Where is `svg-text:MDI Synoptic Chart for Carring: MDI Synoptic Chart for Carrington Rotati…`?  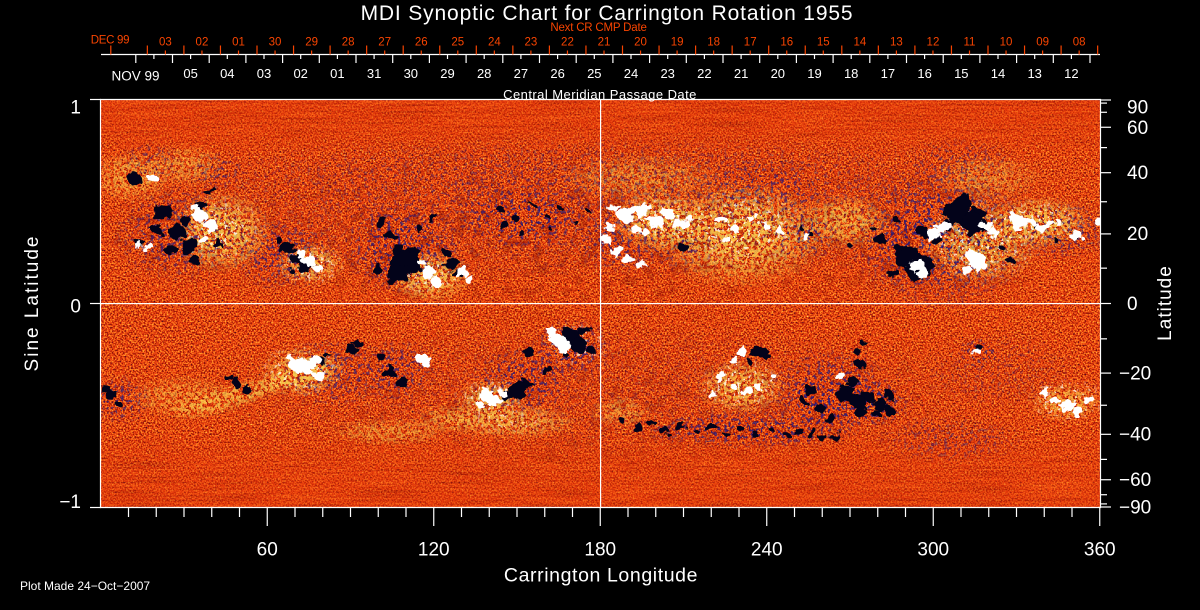 svg-text:MDI Synoptic Chart for Carring: MDI Synoptic Chart for Carrington Rotati… is located at coordinates (607, 13).